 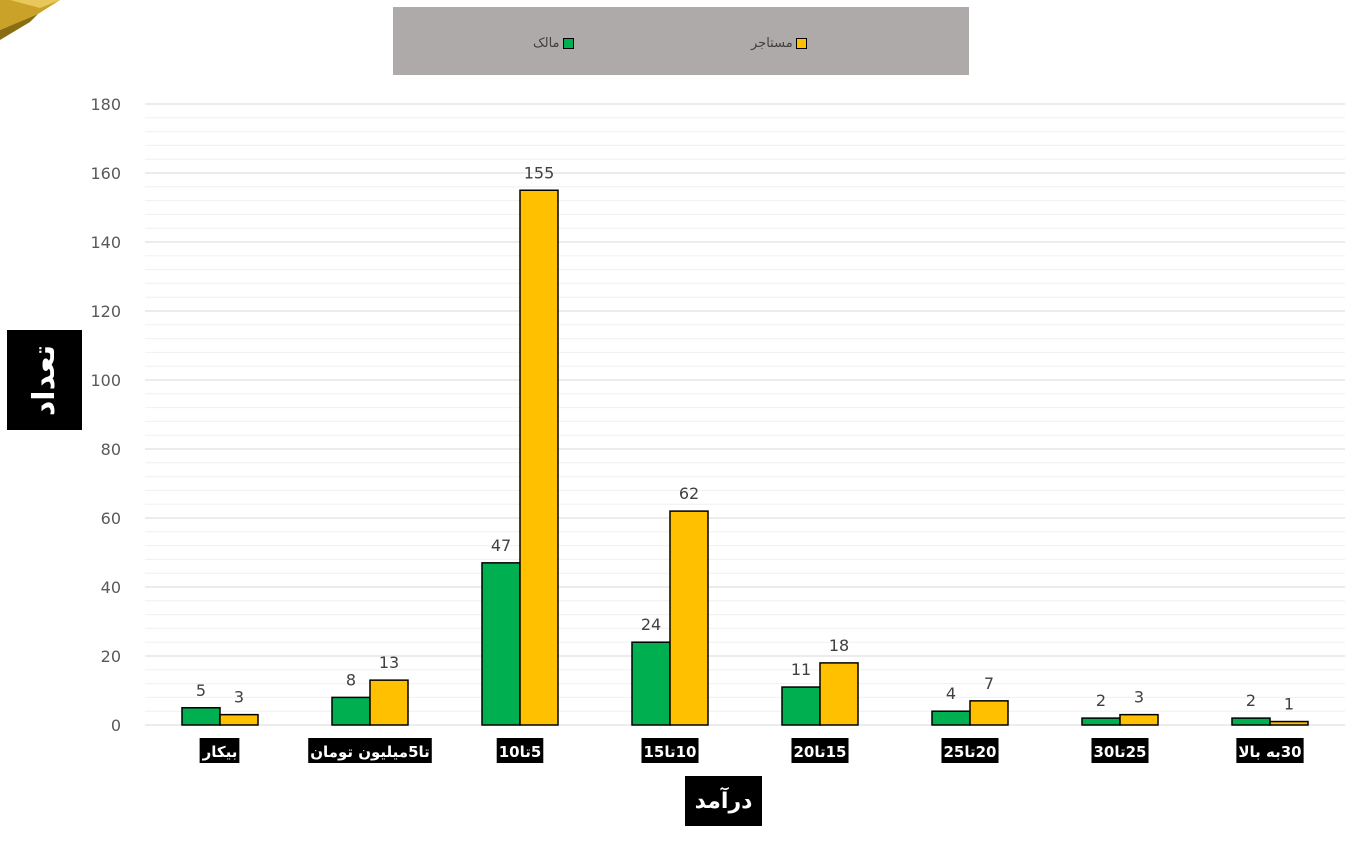 I want to click on data-label: 18, so click(x=839, y=645).